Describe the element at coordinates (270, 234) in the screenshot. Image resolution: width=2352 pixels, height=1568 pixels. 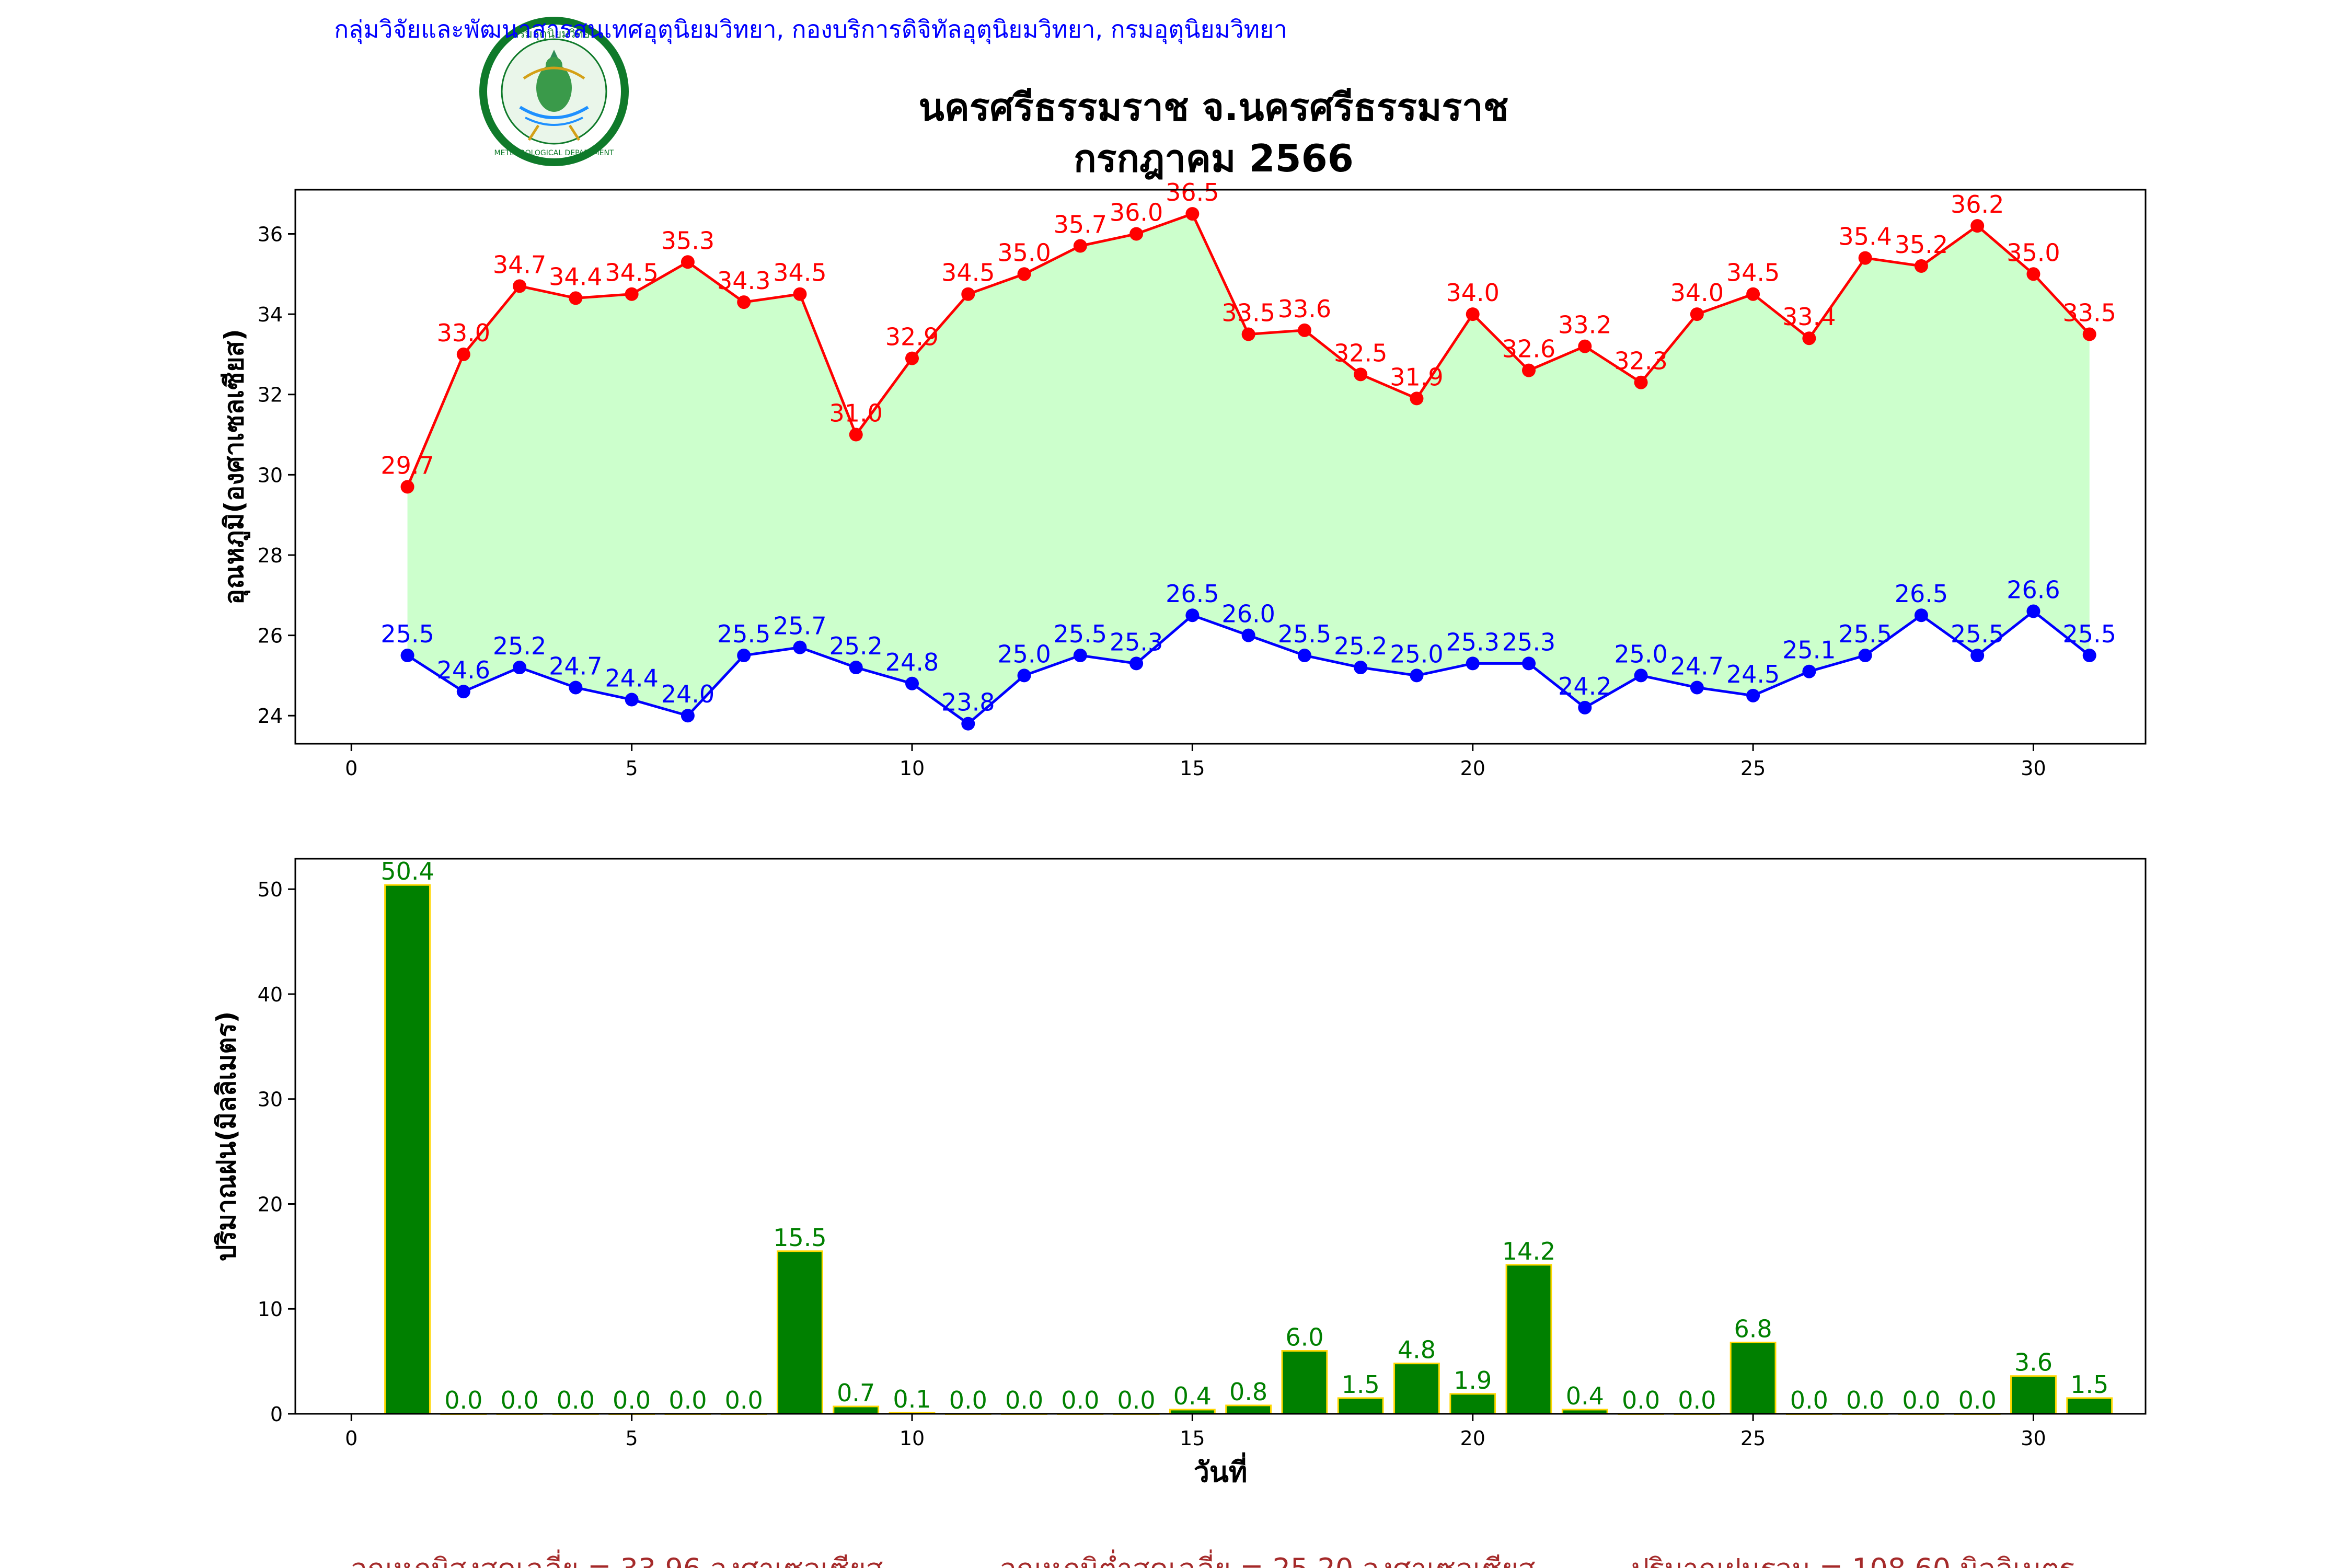
I see `temperature-y-tick-label: 36` at that location.